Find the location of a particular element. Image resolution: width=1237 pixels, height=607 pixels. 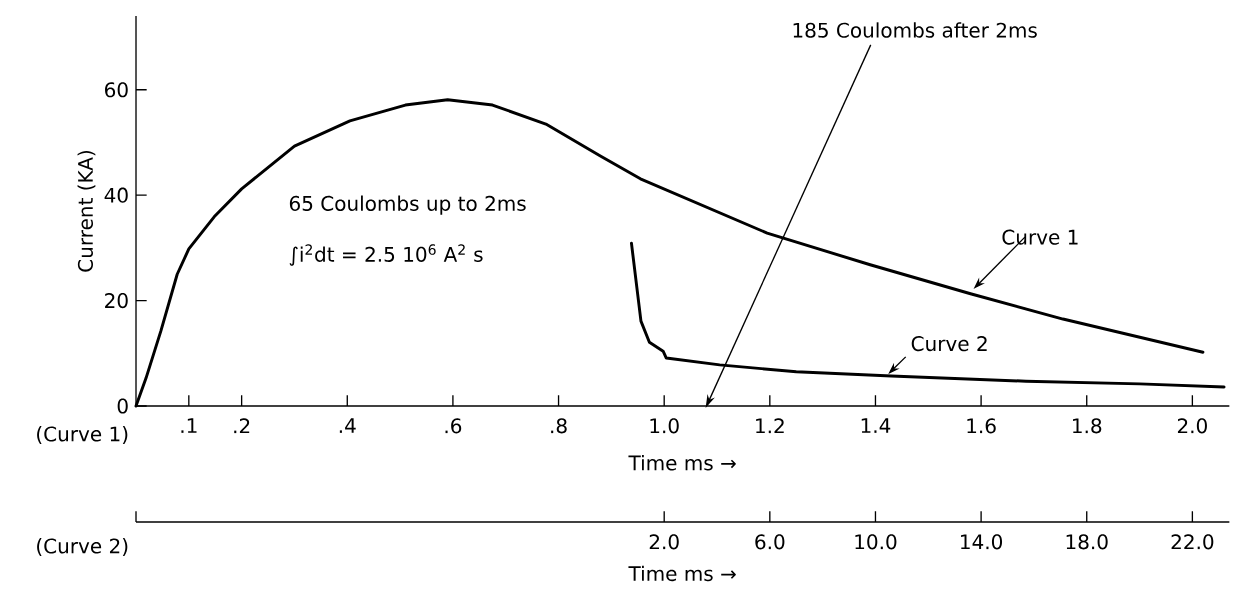

x-tick-label: .8 is located at coordinates (559, 426).